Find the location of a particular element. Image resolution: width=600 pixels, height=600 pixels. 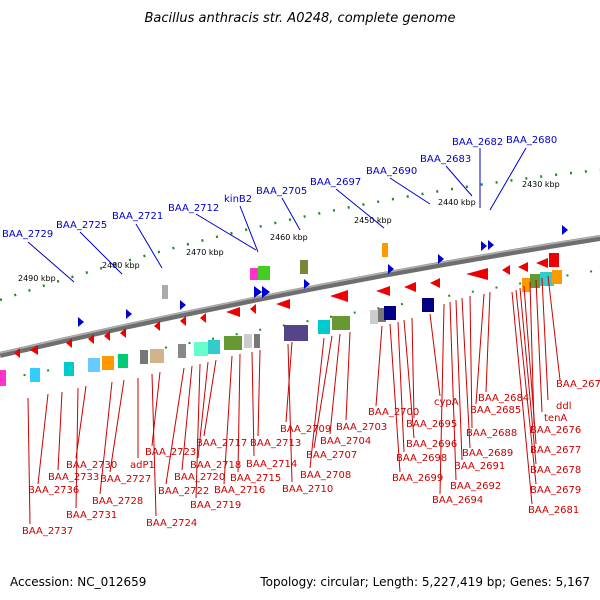

gene-label: cypA is located at coordinates (446, 402).